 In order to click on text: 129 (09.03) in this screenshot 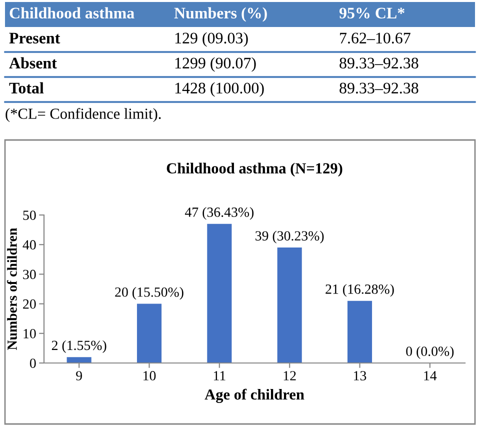, I will do `click(211, 39)`.